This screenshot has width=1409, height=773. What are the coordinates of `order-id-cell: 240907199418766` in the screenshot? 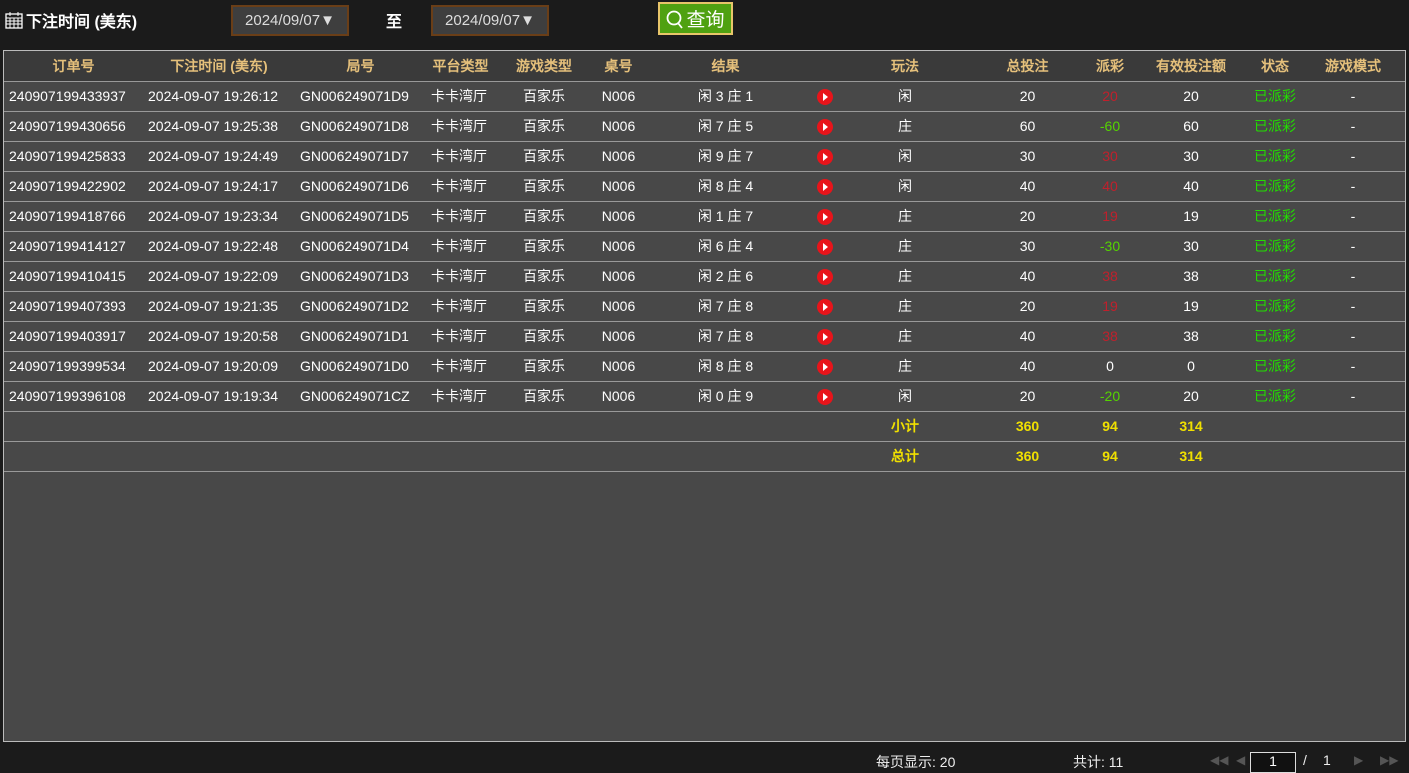 It's located at (73, 216).